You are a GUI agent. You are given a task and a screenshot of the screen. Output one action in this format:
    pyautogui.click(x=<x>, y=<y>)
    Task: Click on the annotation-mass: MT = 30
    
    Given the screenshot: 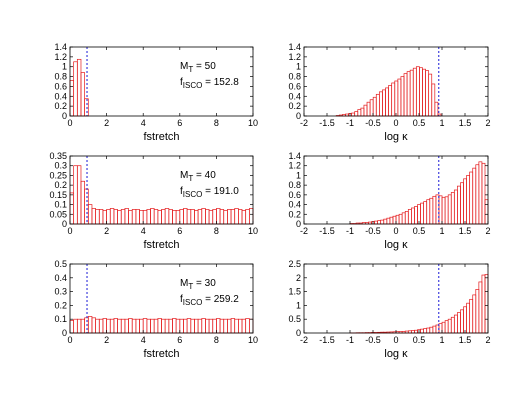 What is the action you would take?
    pyautogui.click(x=198, y=284)
    